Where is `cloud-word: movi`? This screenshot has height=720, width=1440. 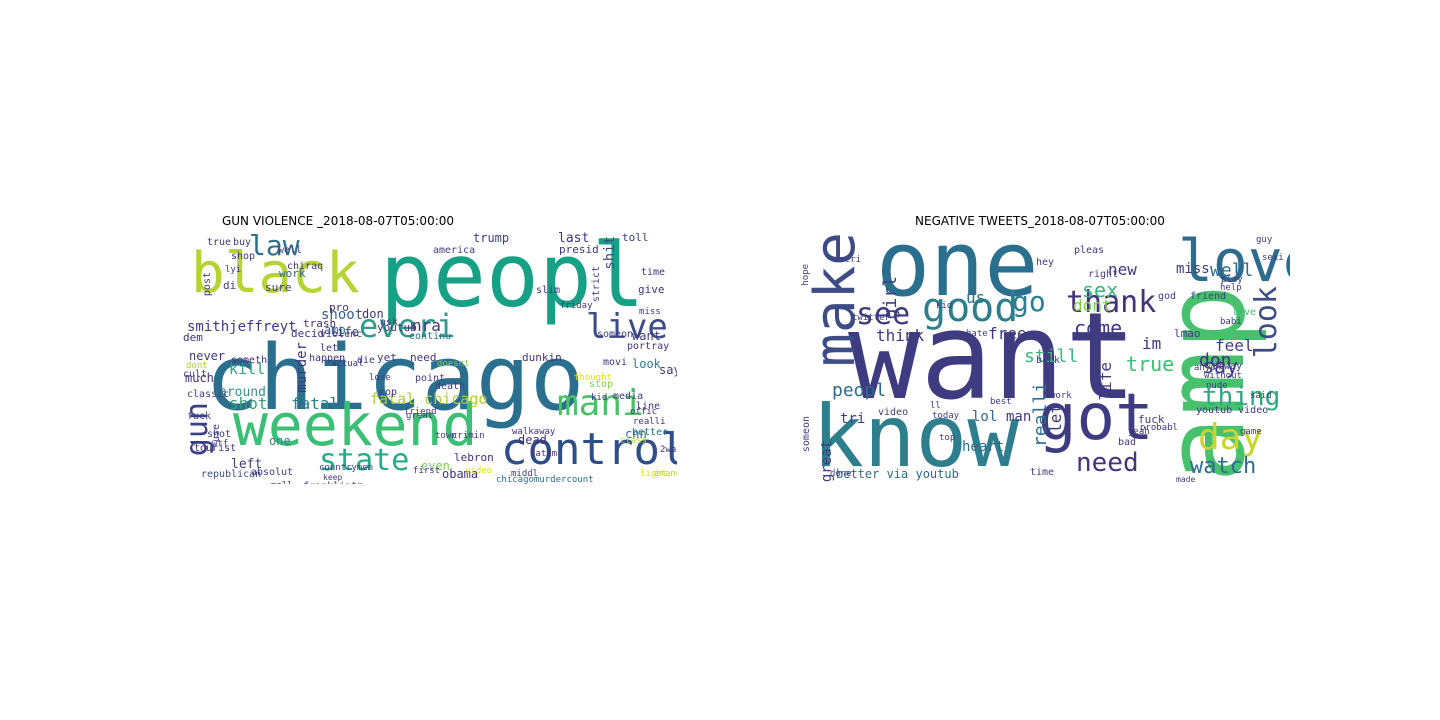 cloud-word: movi is located at coordinates (615, 362).